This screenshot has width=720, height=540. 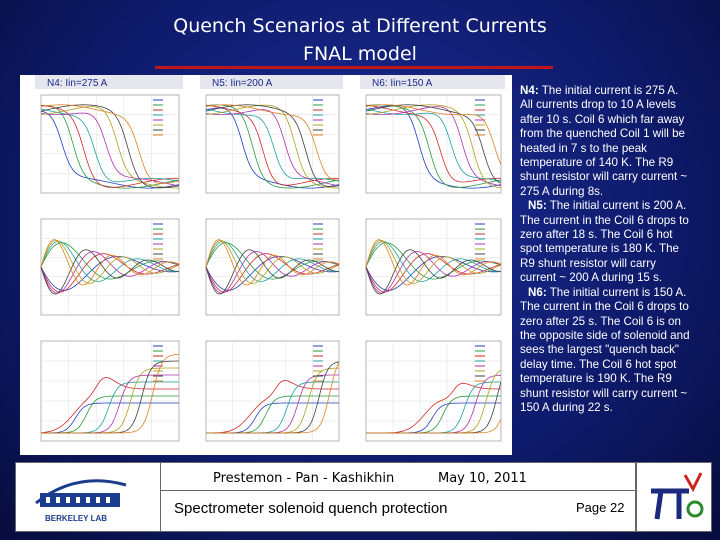 What do you see at coordinates (81, 501) in the screenshot?
I see `berkeley-logo: BERKELEY LAB` at bounding box center [81, 501].